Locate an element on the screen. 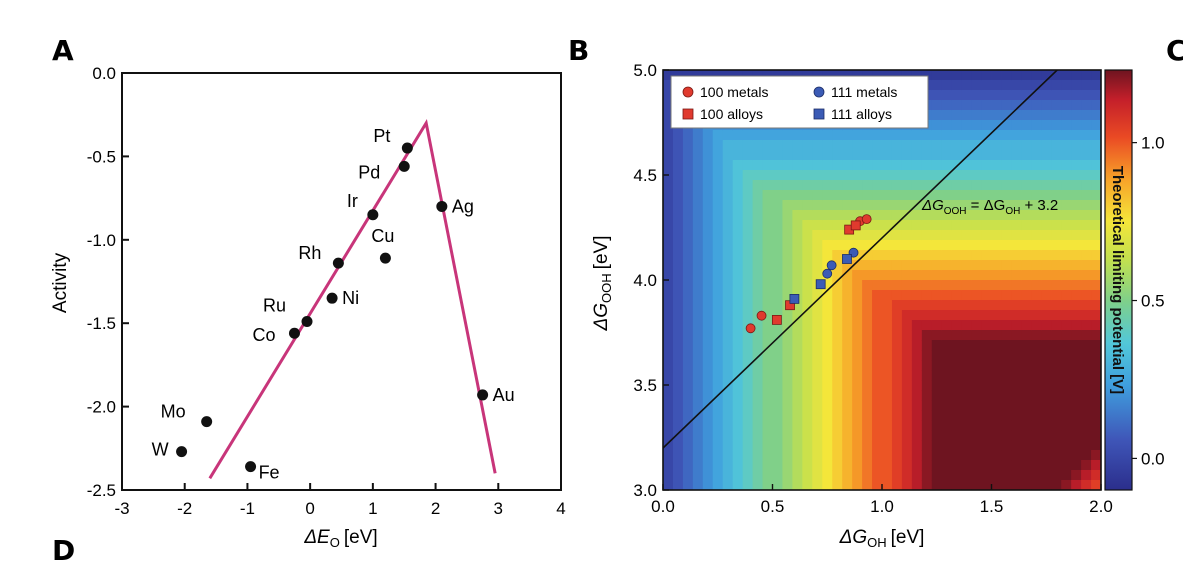  panel-a-y-tick-label: 0.0 is located at coordinates (104, 73).